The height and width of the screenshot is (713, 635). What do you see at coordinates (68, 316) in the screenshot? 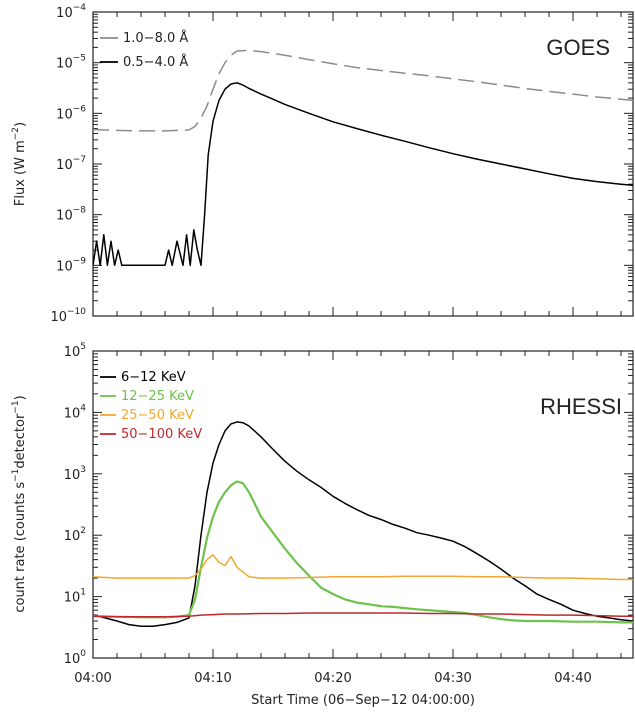
I see `goes-y-tick-label: 10⁻¹⁰` at bounding box center [68, 316].